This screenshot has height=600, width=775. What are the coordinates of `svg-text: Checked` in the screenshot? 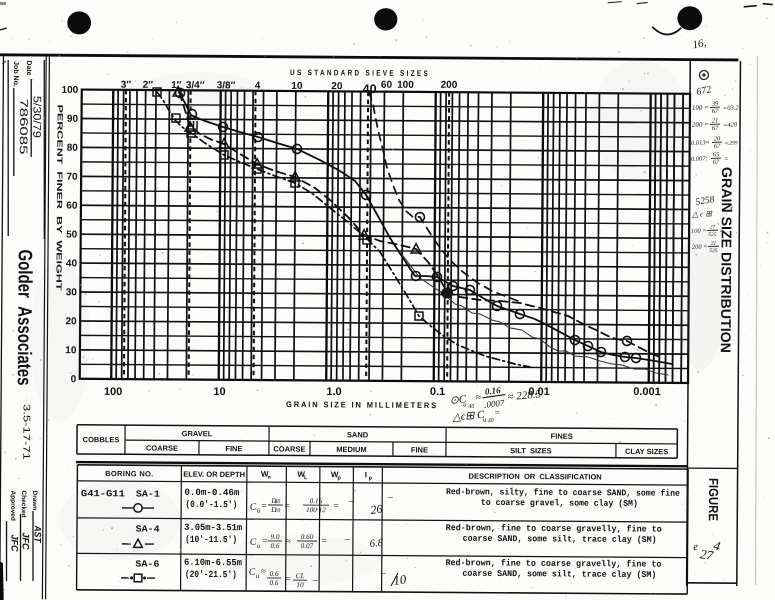 It's located at (23, 503).